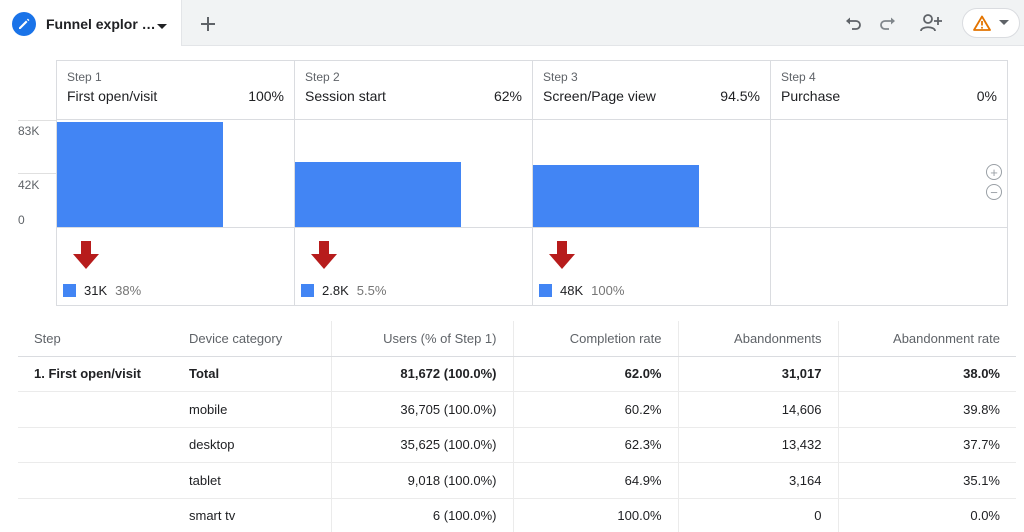 This screenshot has width=1024, height=532. Describe the element at coordinates (24, 24) in the screenshot. I see `pencil-icon` at that location.